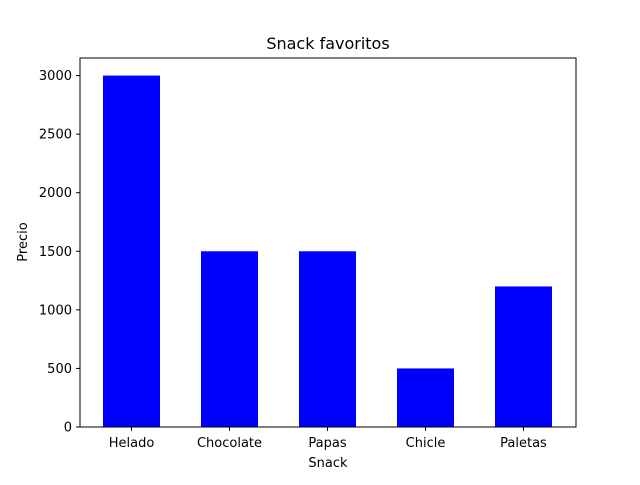  I want to click on y-tick-label: 3000, so click(55, 76).